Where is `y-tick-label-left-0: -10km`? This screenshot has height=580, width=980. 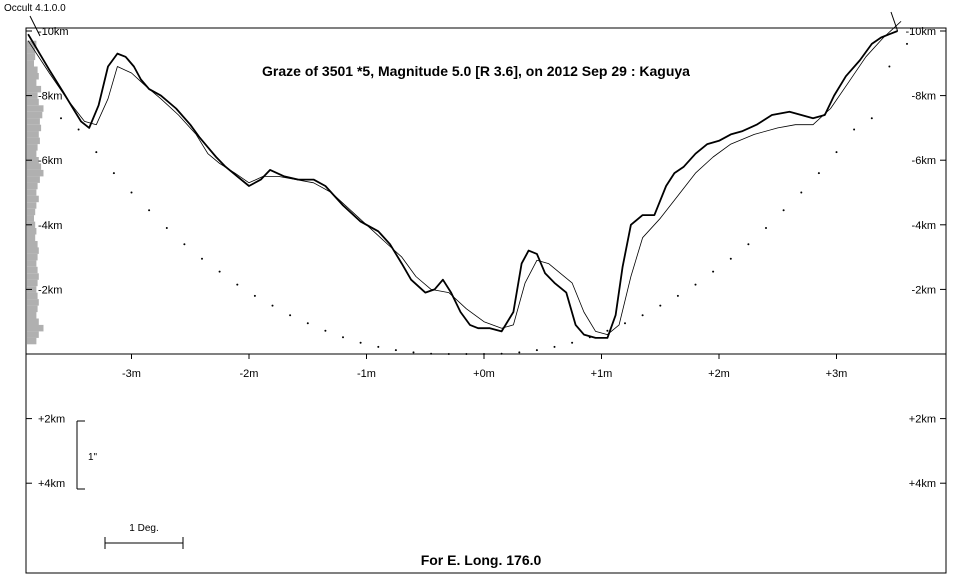
y-tick-label-left-0: -10km is located at coordinates (53, 32).